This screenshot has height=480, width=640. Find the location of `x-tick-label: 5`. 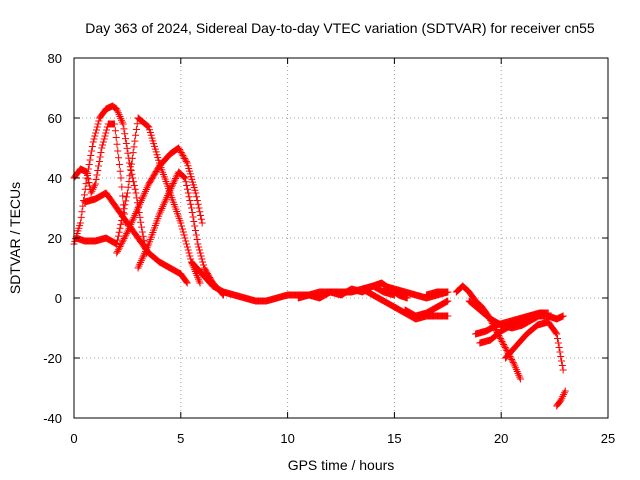

x-tick-label: 5 is located at coordinates (180, 438).